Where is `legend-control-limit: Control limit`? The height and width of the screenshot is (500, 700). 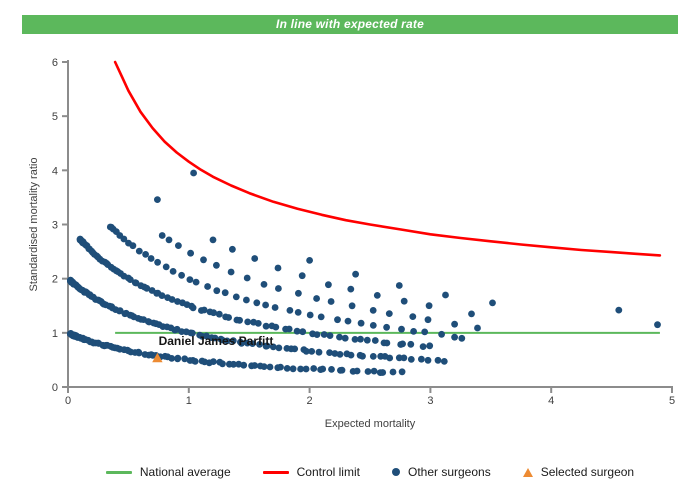 legend-control-limit: Control limit is located at coordinates (311, 472).